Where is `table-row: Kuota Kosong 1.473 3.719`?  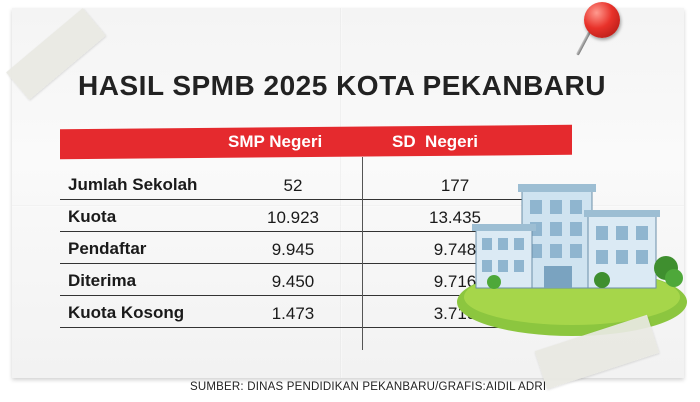 table-row: Kuota Kosong 1.473 3.719 is located at coordinates (316, 312).